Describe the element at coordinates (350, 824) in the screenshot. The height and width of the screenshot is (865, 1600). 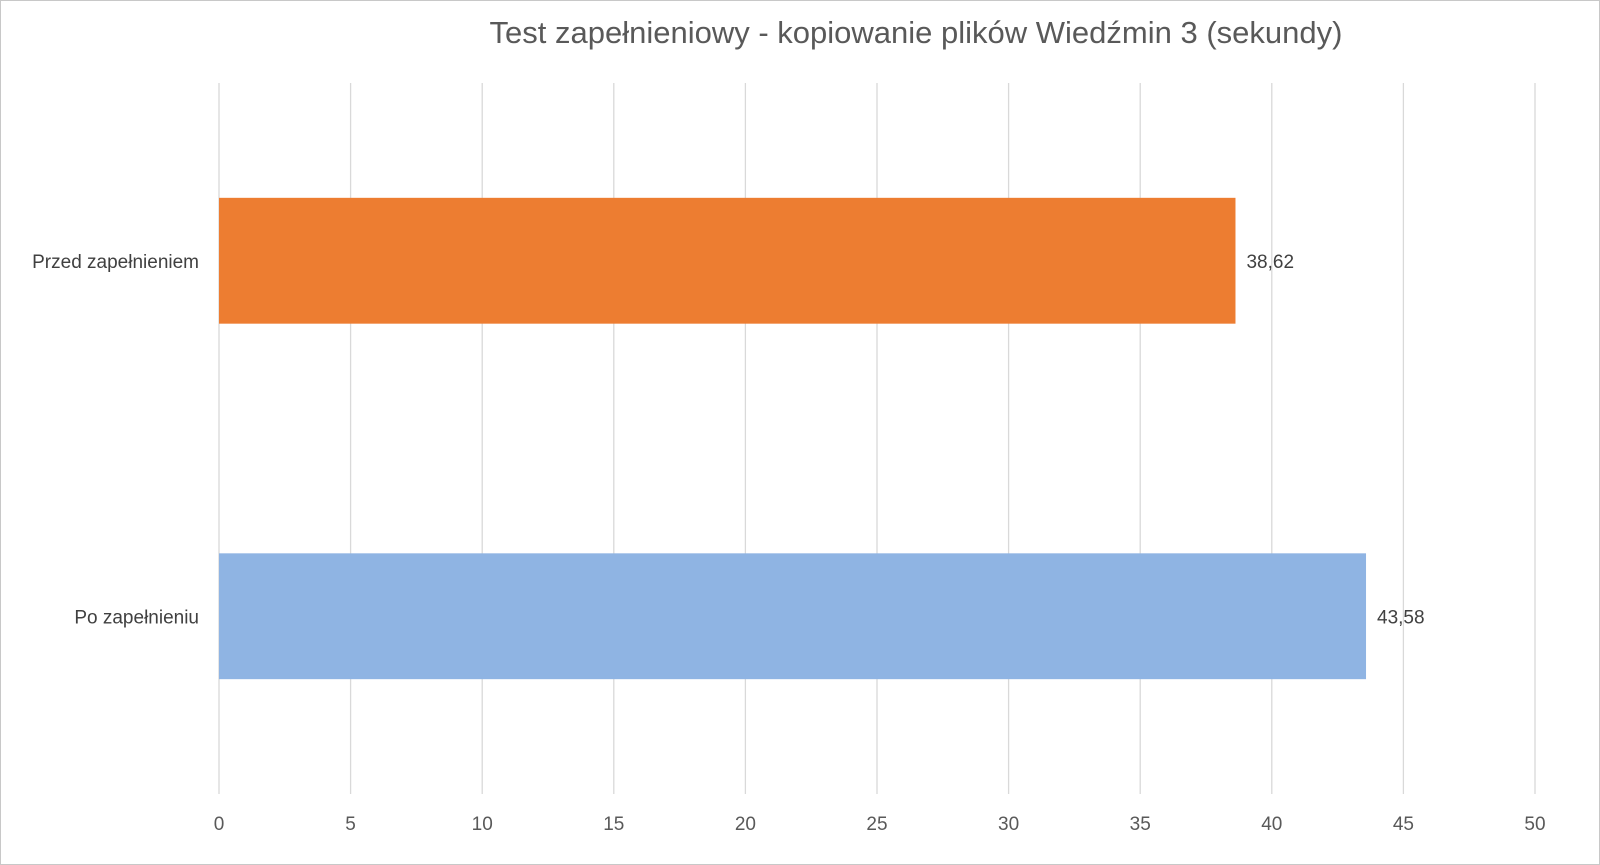
I see `x-tick-label: 5` at that location.